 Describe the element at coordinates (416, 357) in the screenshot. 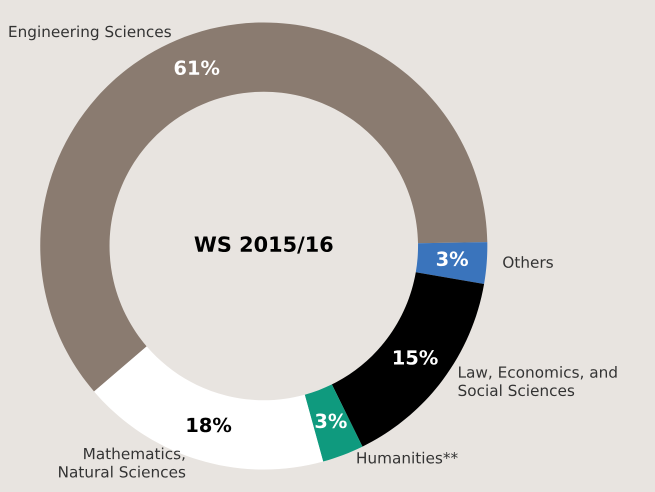

I see `data-label: 15%` at that location.